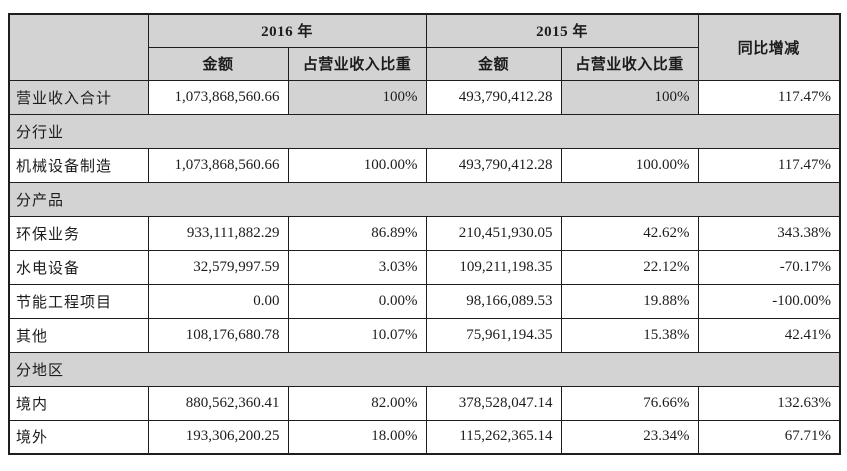 Image resolution: width=847 pixels, height=471 pixels. I want to click on ratio-2016-header: 占营业收入比重, so click(357, 63).